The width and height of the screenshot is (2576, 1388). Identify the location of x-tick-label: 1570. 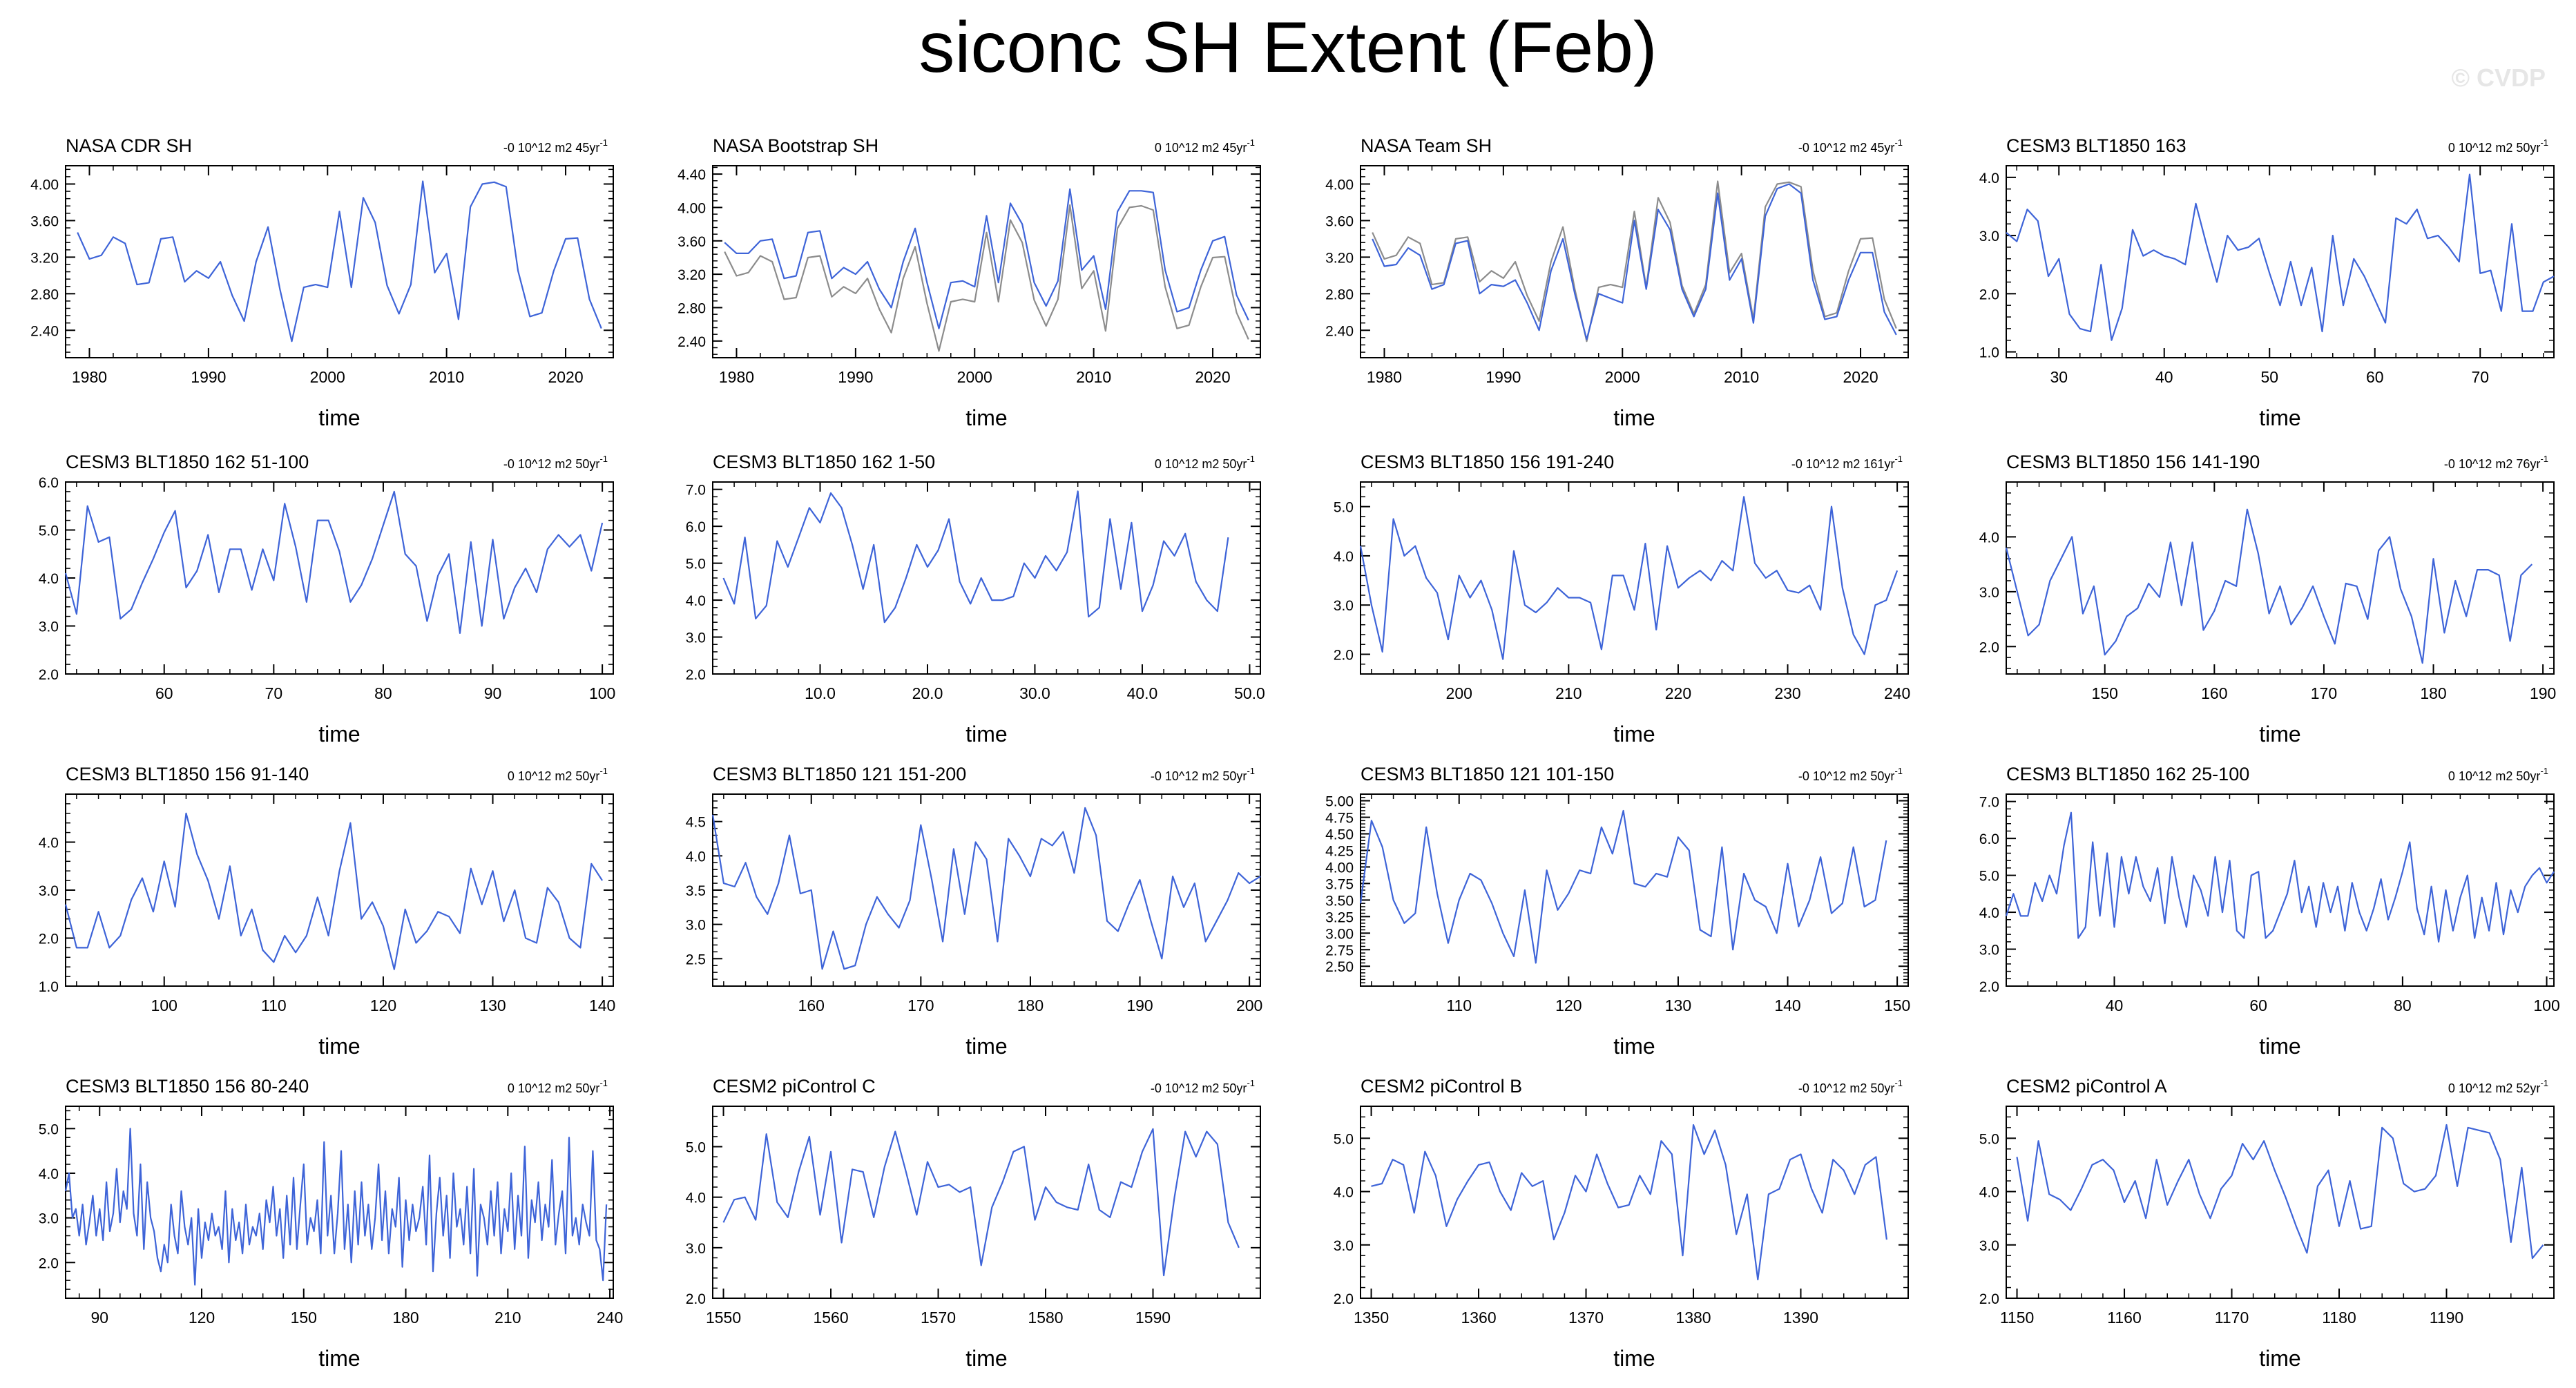
(938, 1318).